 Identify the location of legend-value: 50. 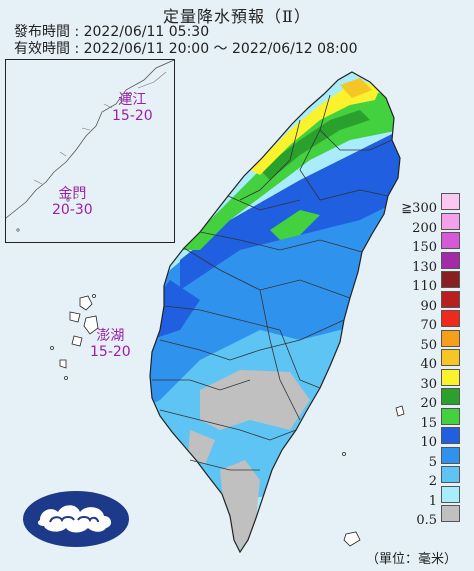
(428, 345).